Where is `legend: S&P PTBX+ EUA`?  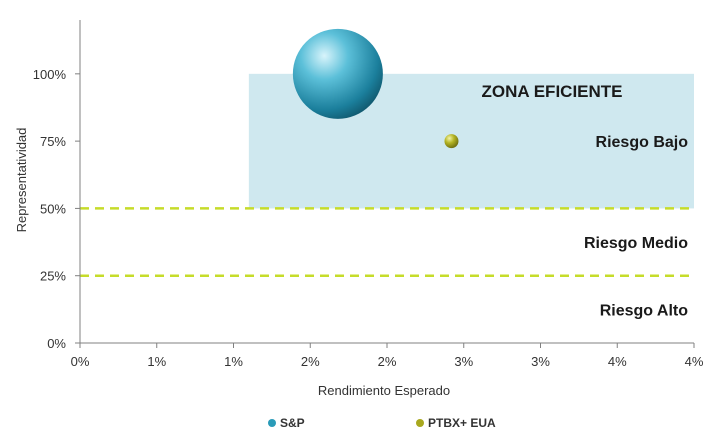 legend: S&P PTBX+ EUA is located at coordinates (382, 423).